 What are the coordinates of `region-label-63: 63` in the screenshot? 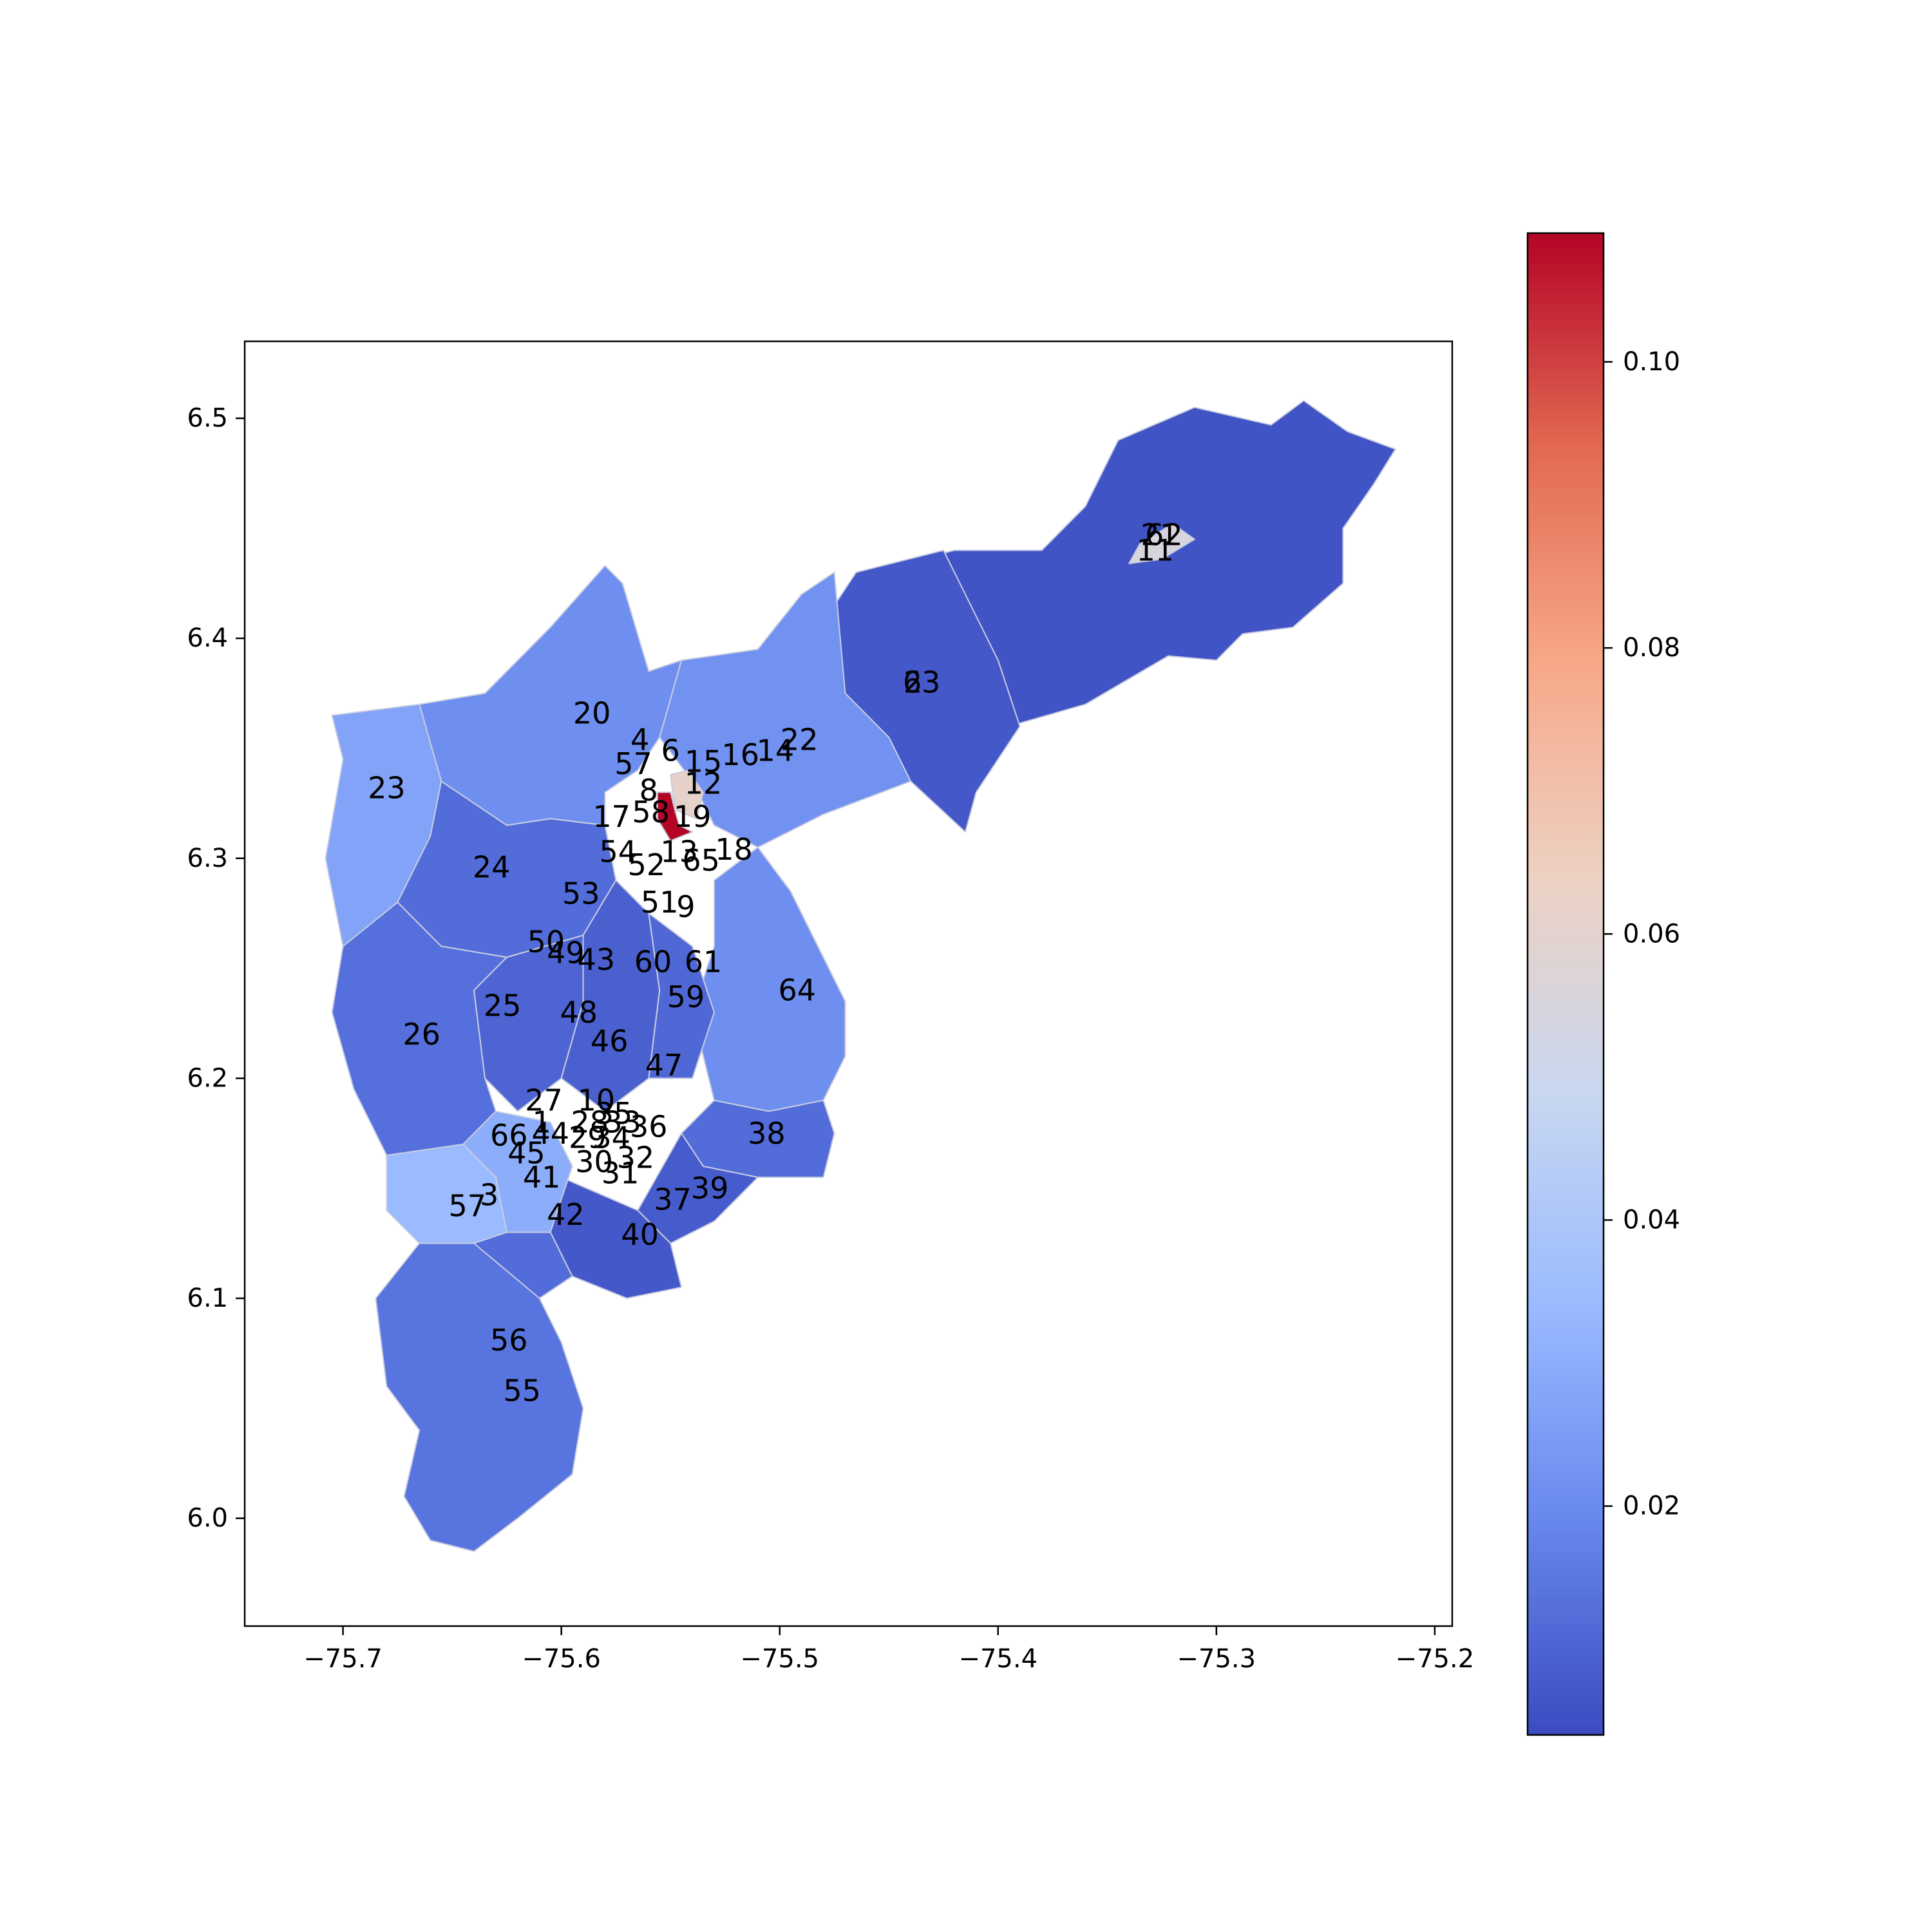 It's located at (922, 683).